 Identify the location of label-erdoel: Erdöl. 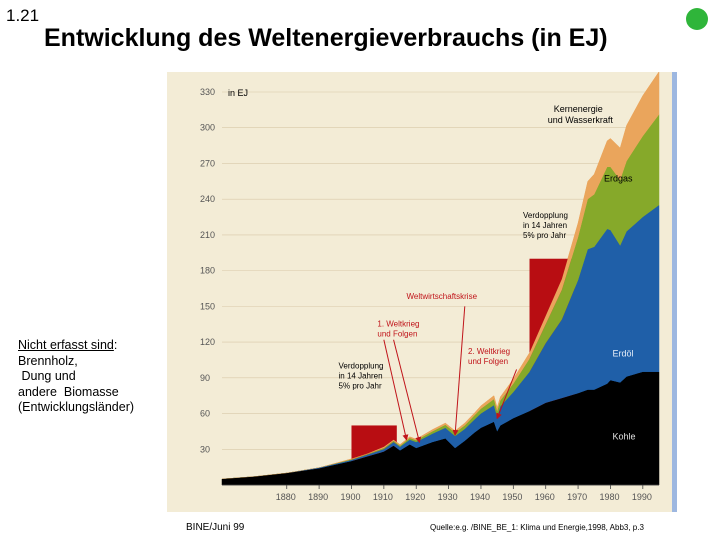
(622, 353).